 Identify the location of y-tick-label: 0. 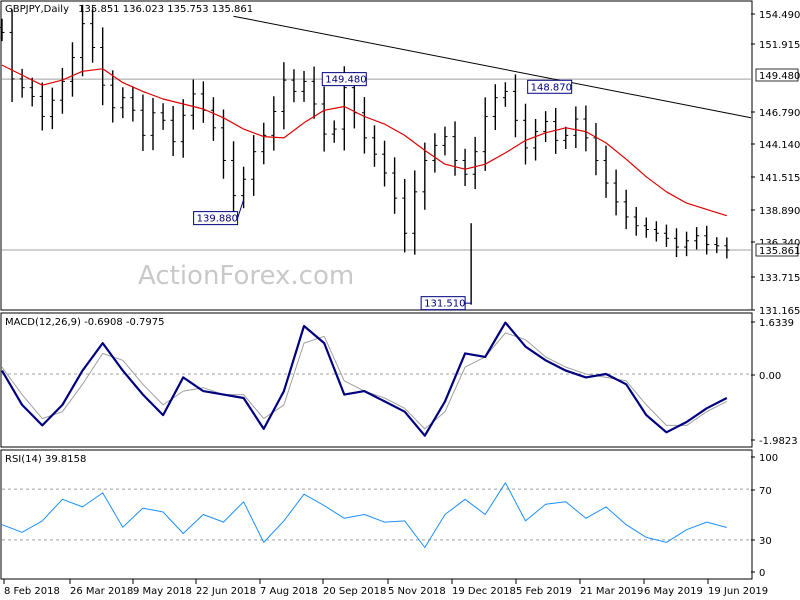
(762, 573).